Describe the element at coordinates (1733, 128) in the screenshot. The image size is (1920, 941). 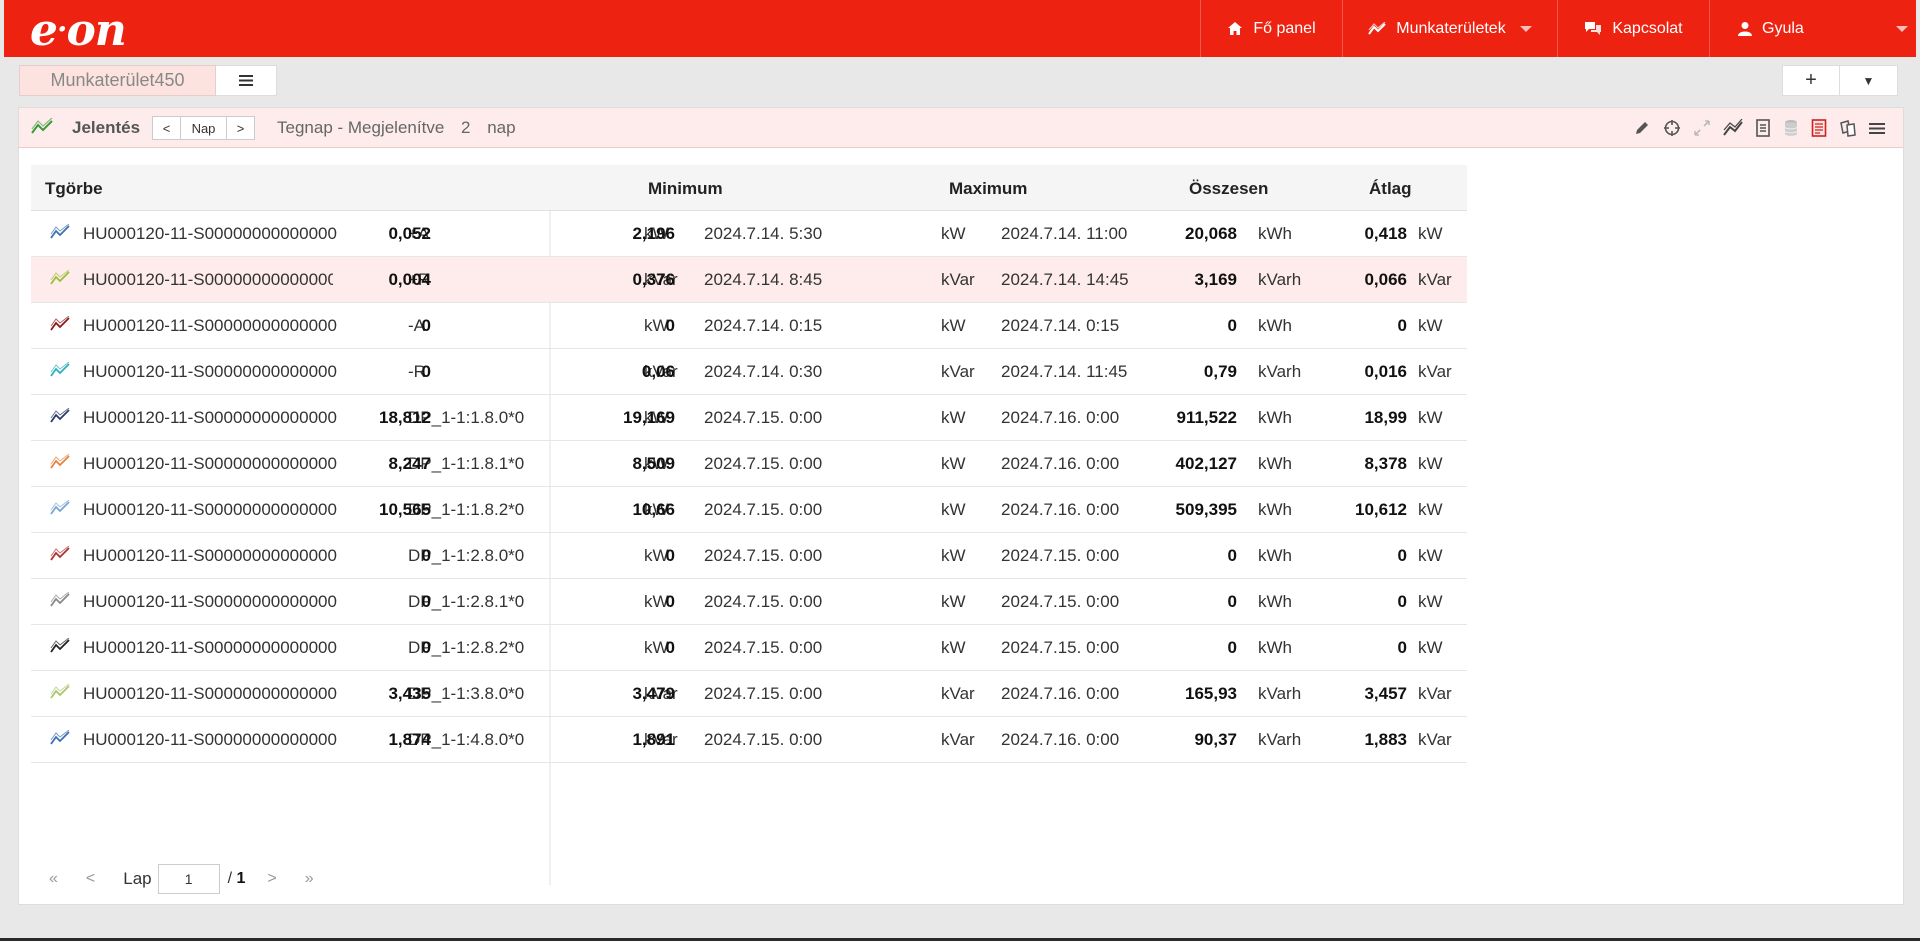
I see `line-chart-icon` at that location.